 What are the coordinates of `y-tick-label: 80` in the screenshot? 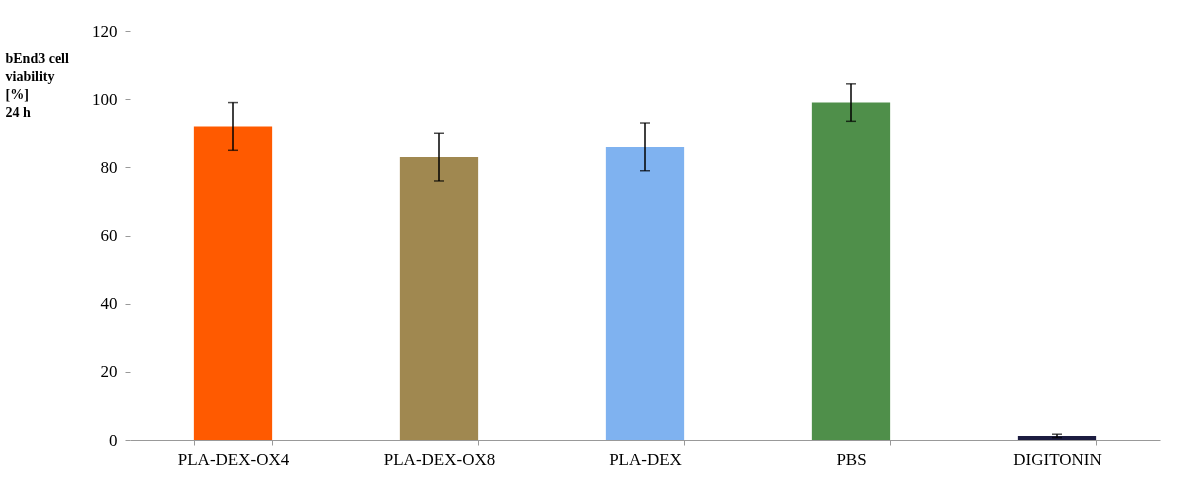 It's located at (109, 167).